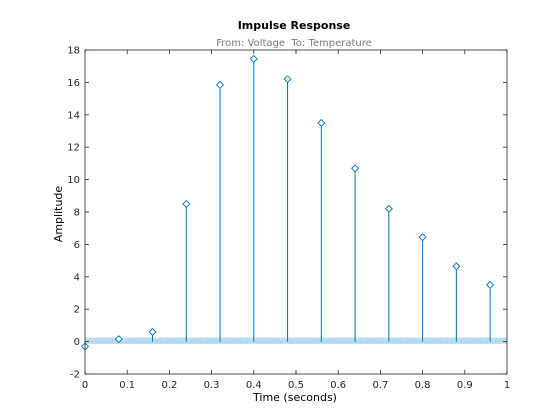  I want to click on y-tick-label: 16, so click(73, 83).